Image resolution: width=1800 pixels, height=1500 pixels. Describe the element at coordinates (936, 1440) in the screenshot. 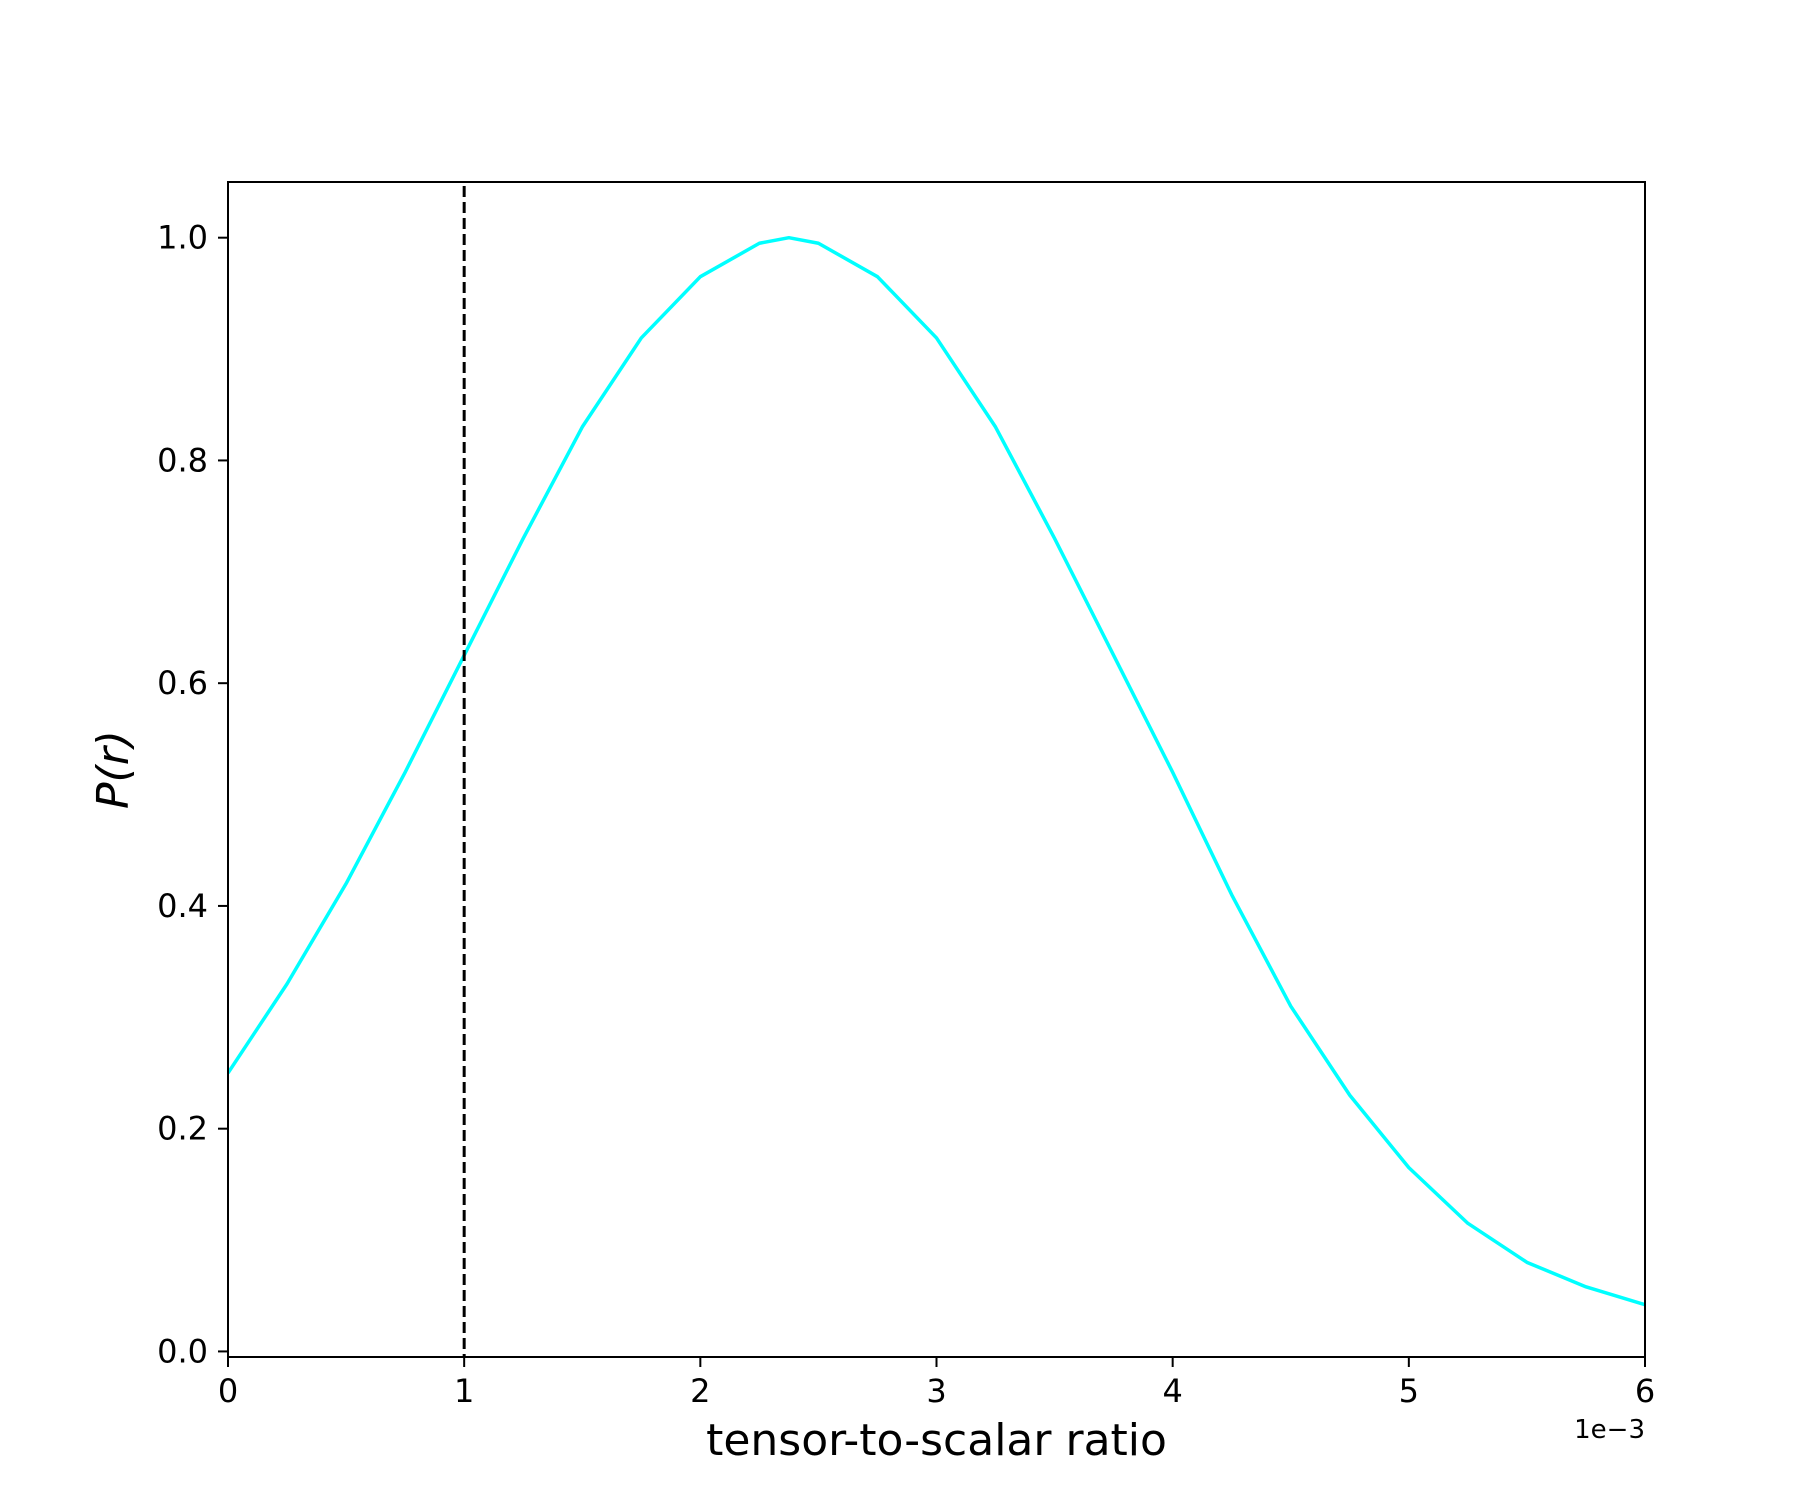

I see `x-axis-title: tensor-to-scalar ratio` at that location.